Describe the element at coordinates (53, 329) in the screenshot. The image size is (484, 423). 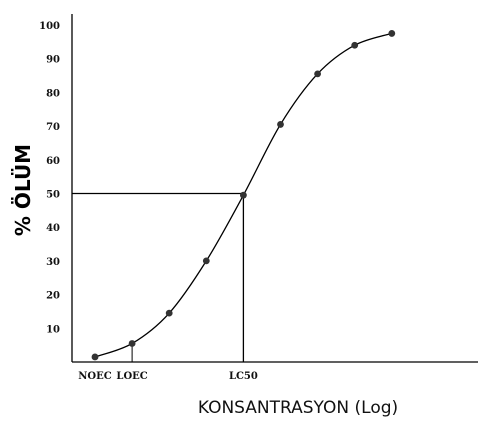
I see `y-tick-label: 10` at that location.